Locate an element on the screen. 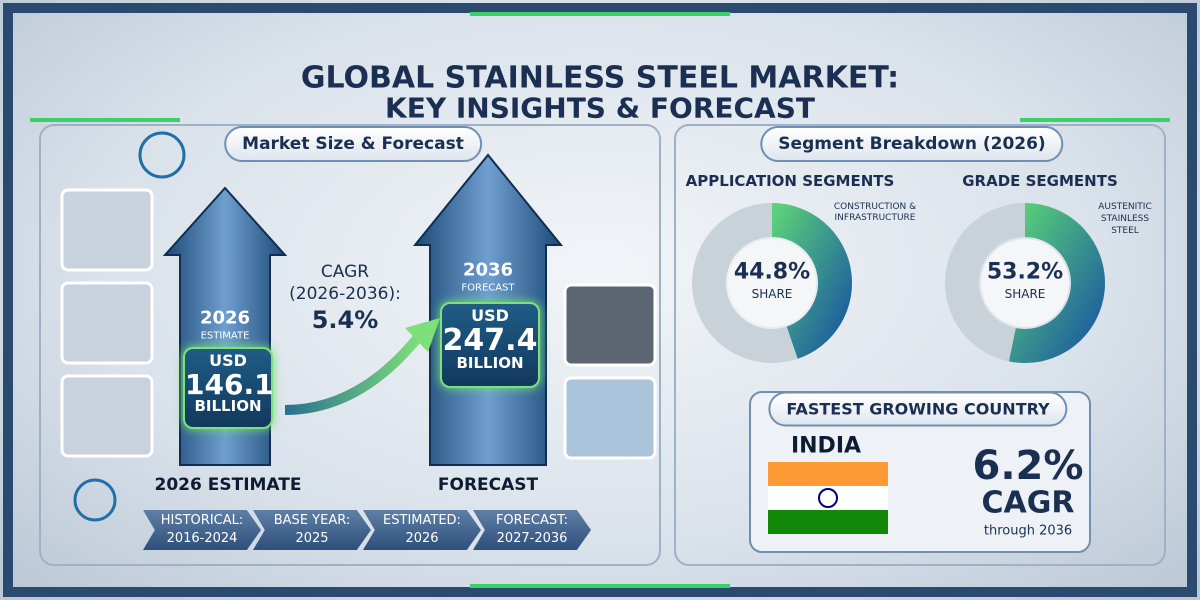 This screenshot has width=1200, height=600. step-period: 2025 is located at coordinates (312, 538).